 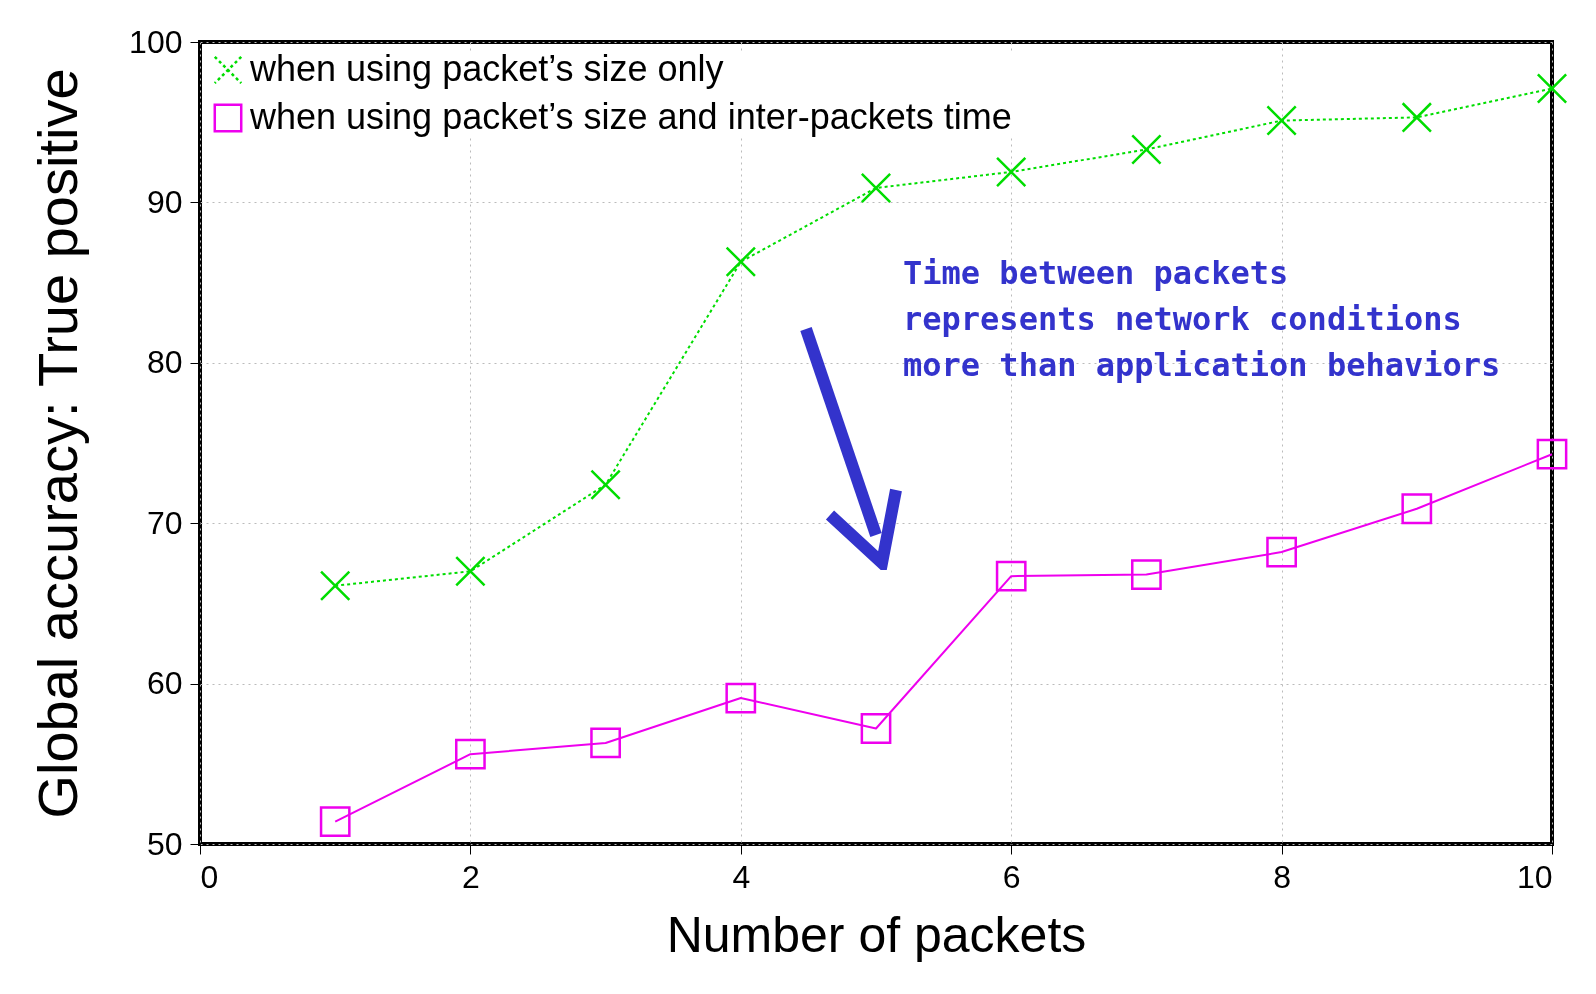 I want to click on legend-label: when using packet’s size and inter-packets time, so click(x=630, y=116).